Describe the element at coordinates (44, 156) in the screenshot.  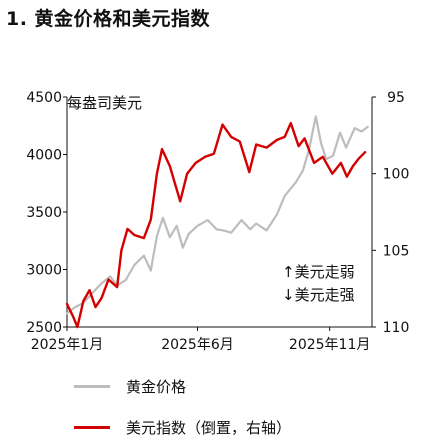
I see `left-tick-label: 4000` at that location.